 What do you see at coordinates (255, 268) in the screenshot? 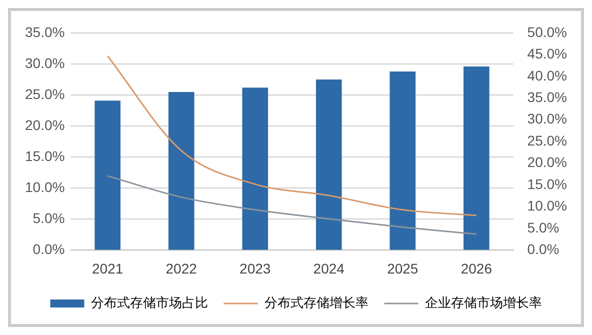
I see `x-tick-label: 2023` at bounding box center [255, 268].